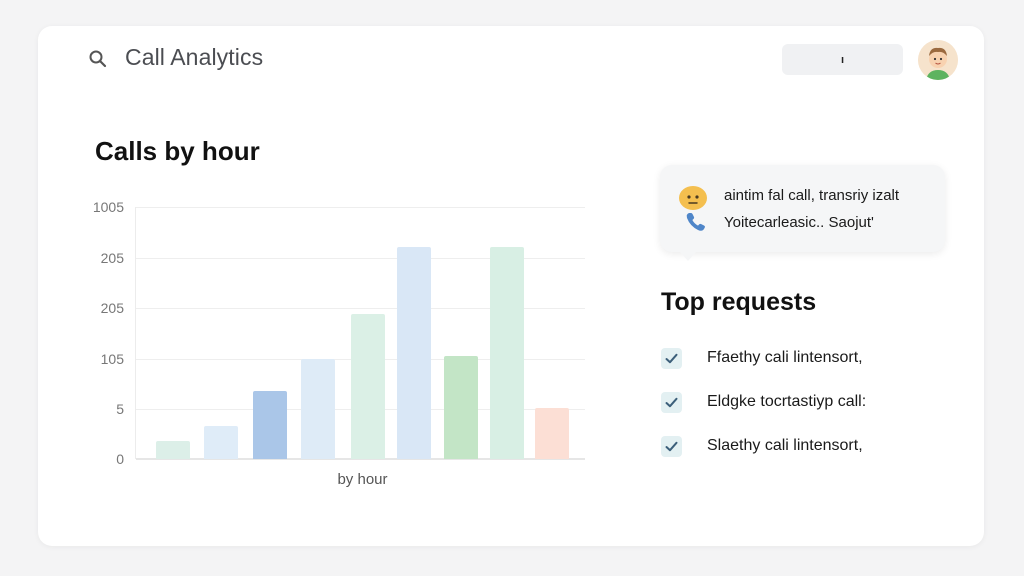 The height and width of the screenshot is (576, 1024). What do you see at coordinates (739, 302) in the screenshot?
I see `top-requests-title: Top requests` at bounding box center [739, 302].